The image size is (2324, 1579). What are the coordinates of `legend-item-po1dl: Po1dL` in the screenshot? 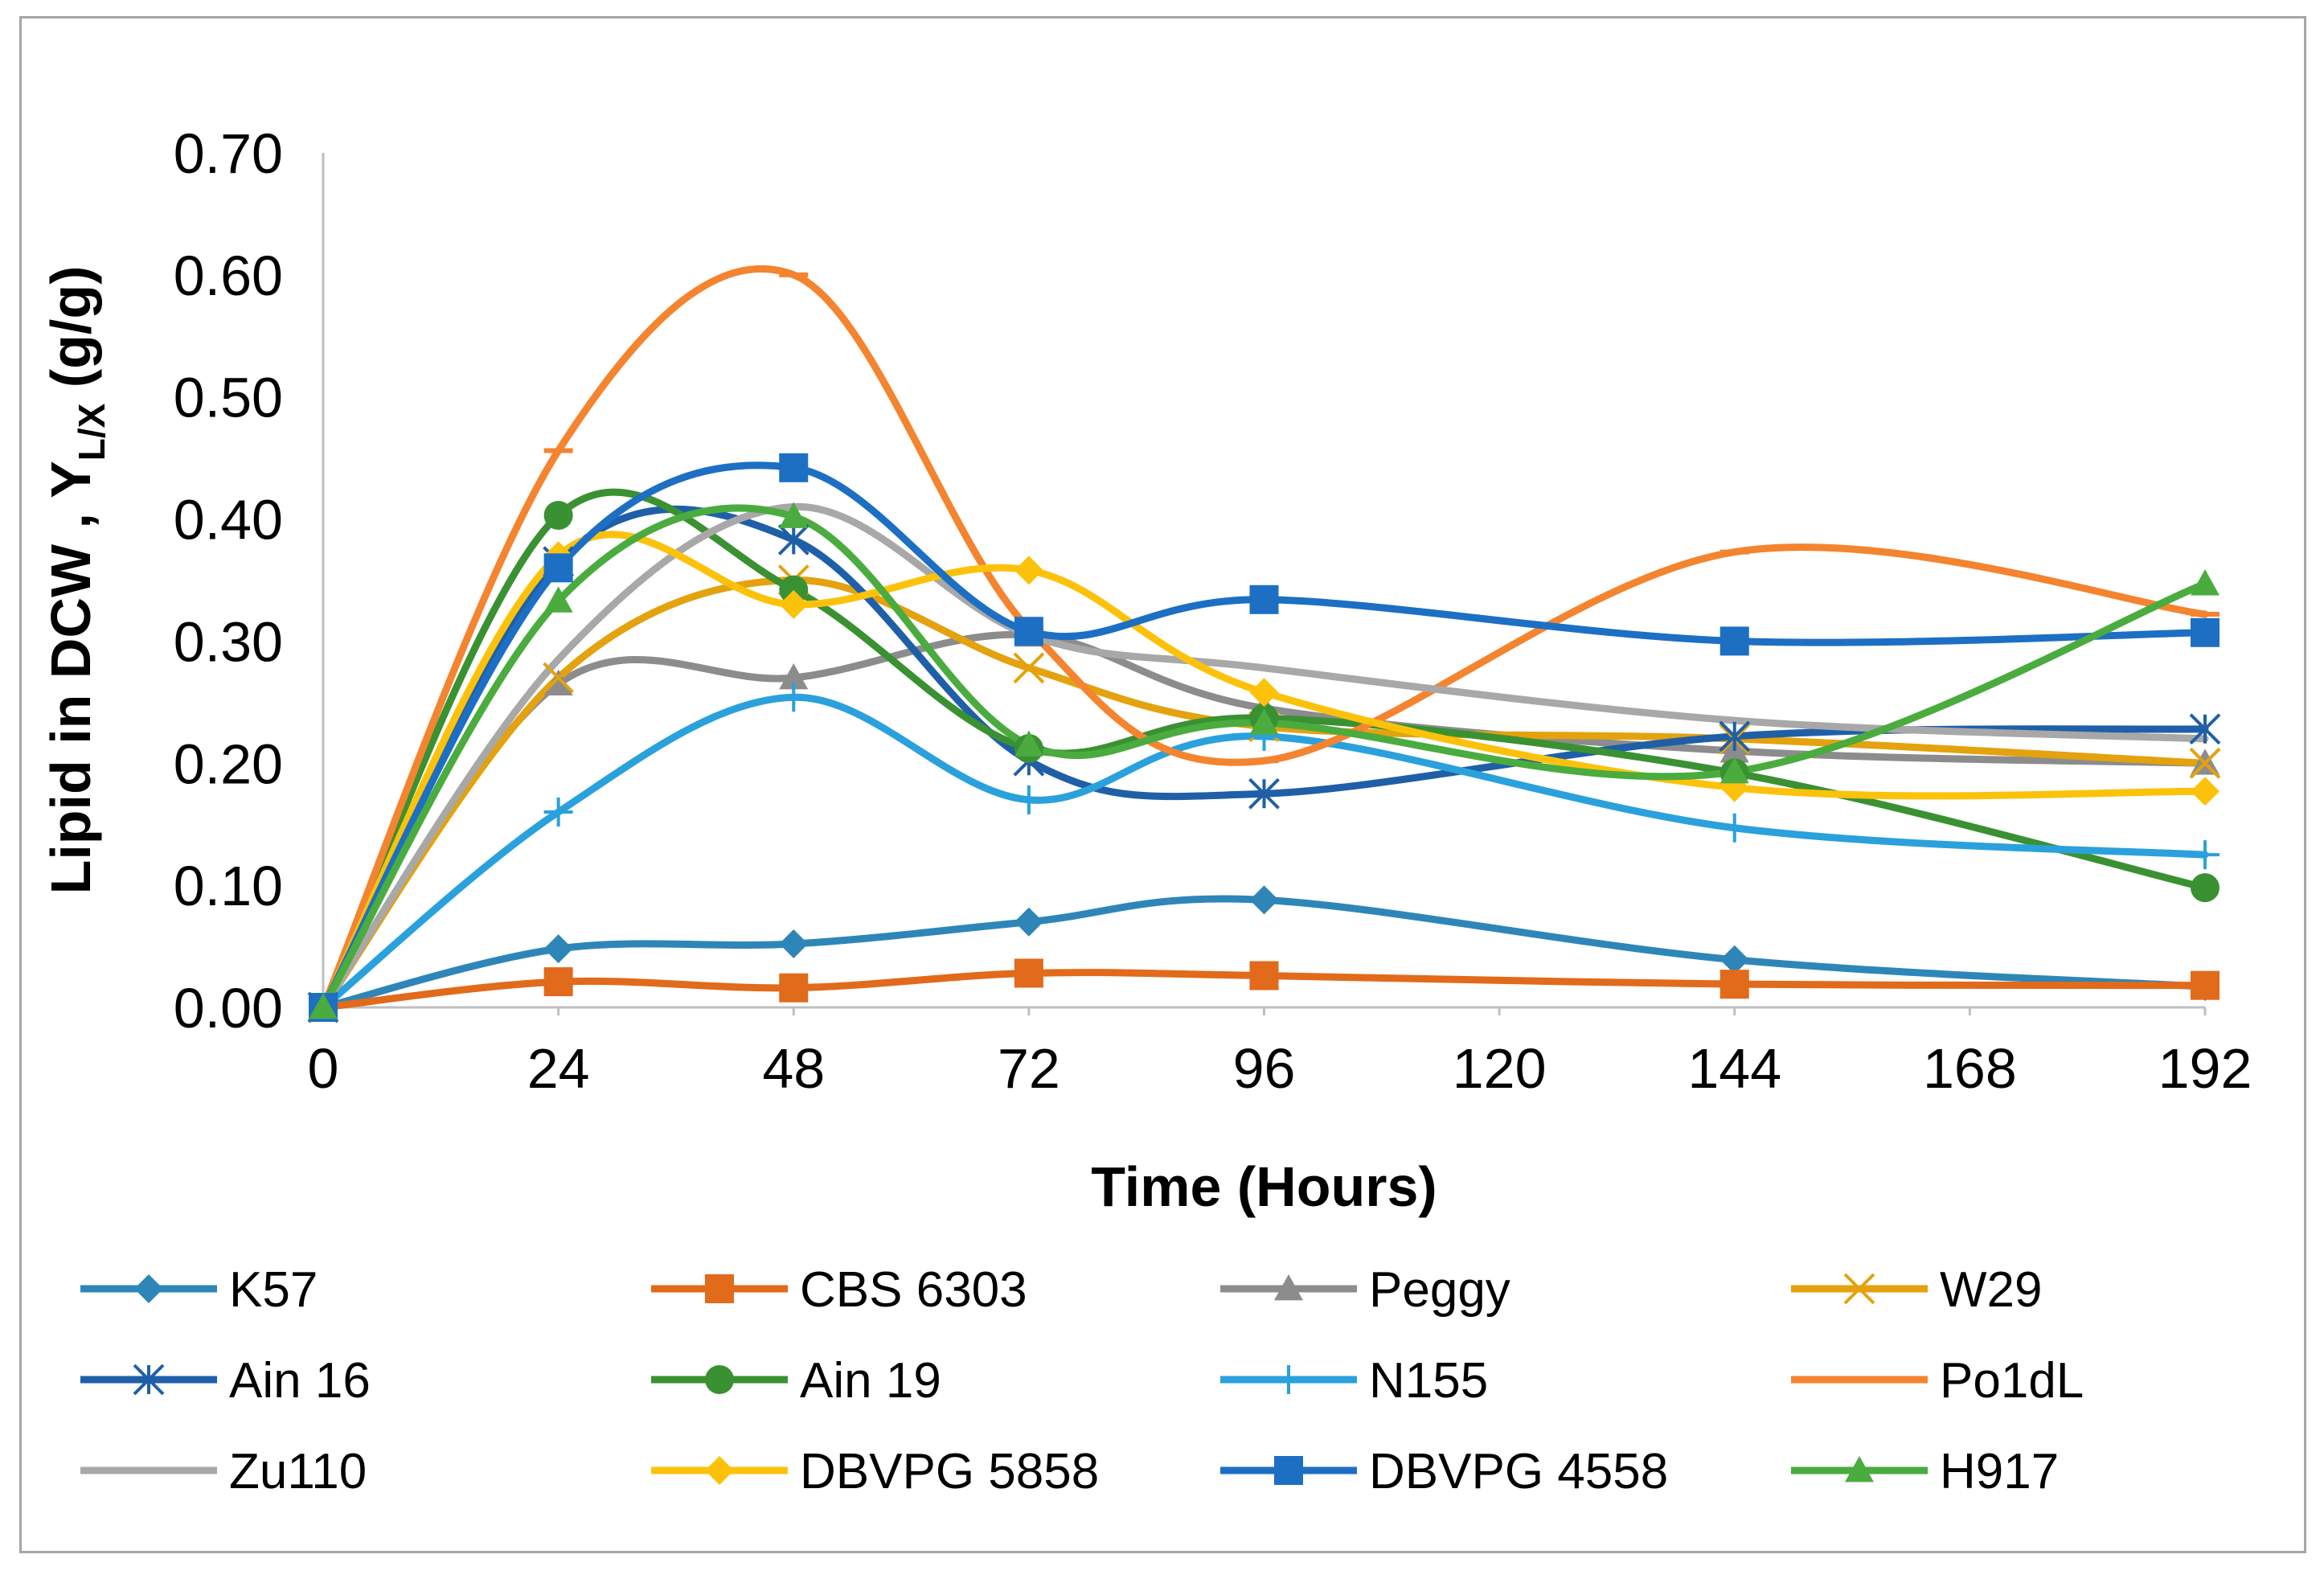 It's located at (1937, 1381).